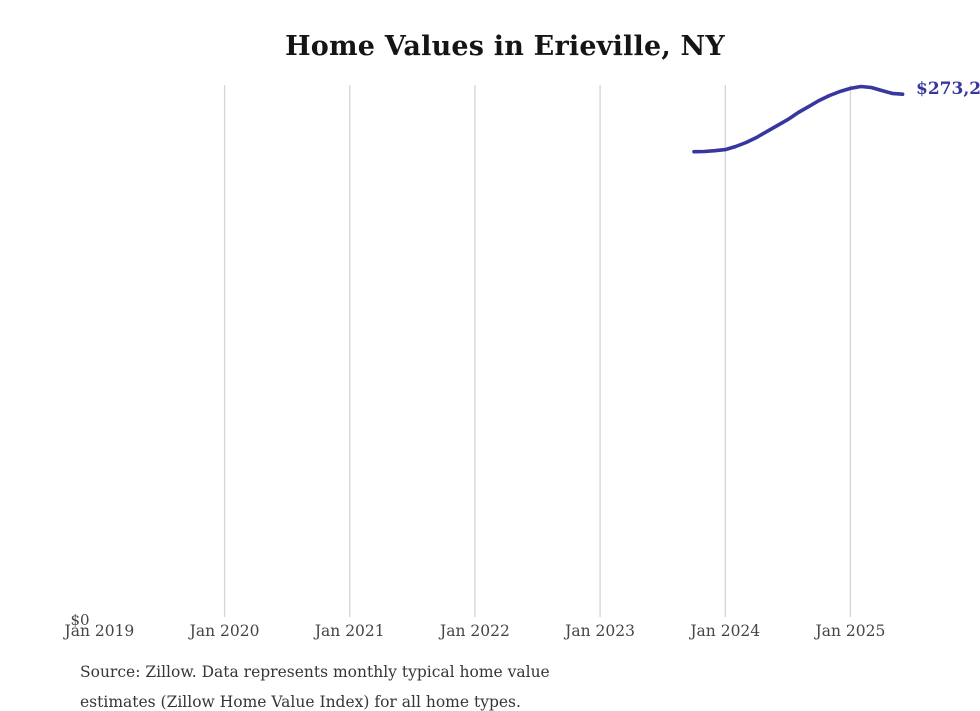 This screenshot has width=980, height=711. What do you see at coordinates (725, 631) in the screenshot?
I see `x-axis-tick-label: Jan 2024` at bounding box center [725, 631].